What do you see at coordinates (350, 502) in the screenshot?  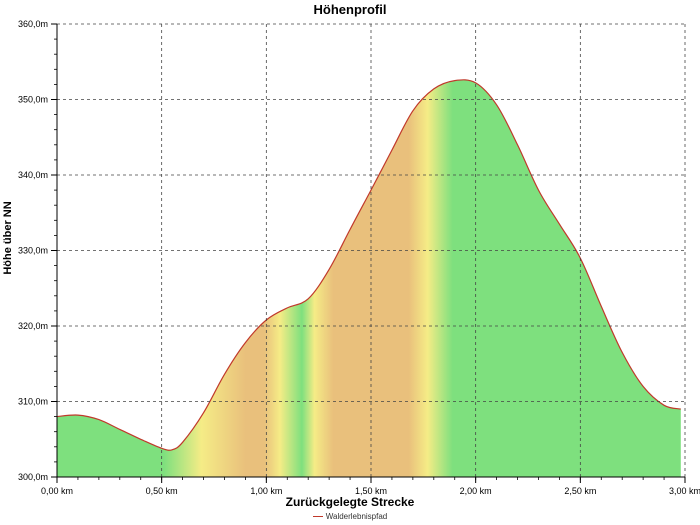 I see `x-axis-label: Zurückgelegte Strecke` at bounding box center [350, 502].